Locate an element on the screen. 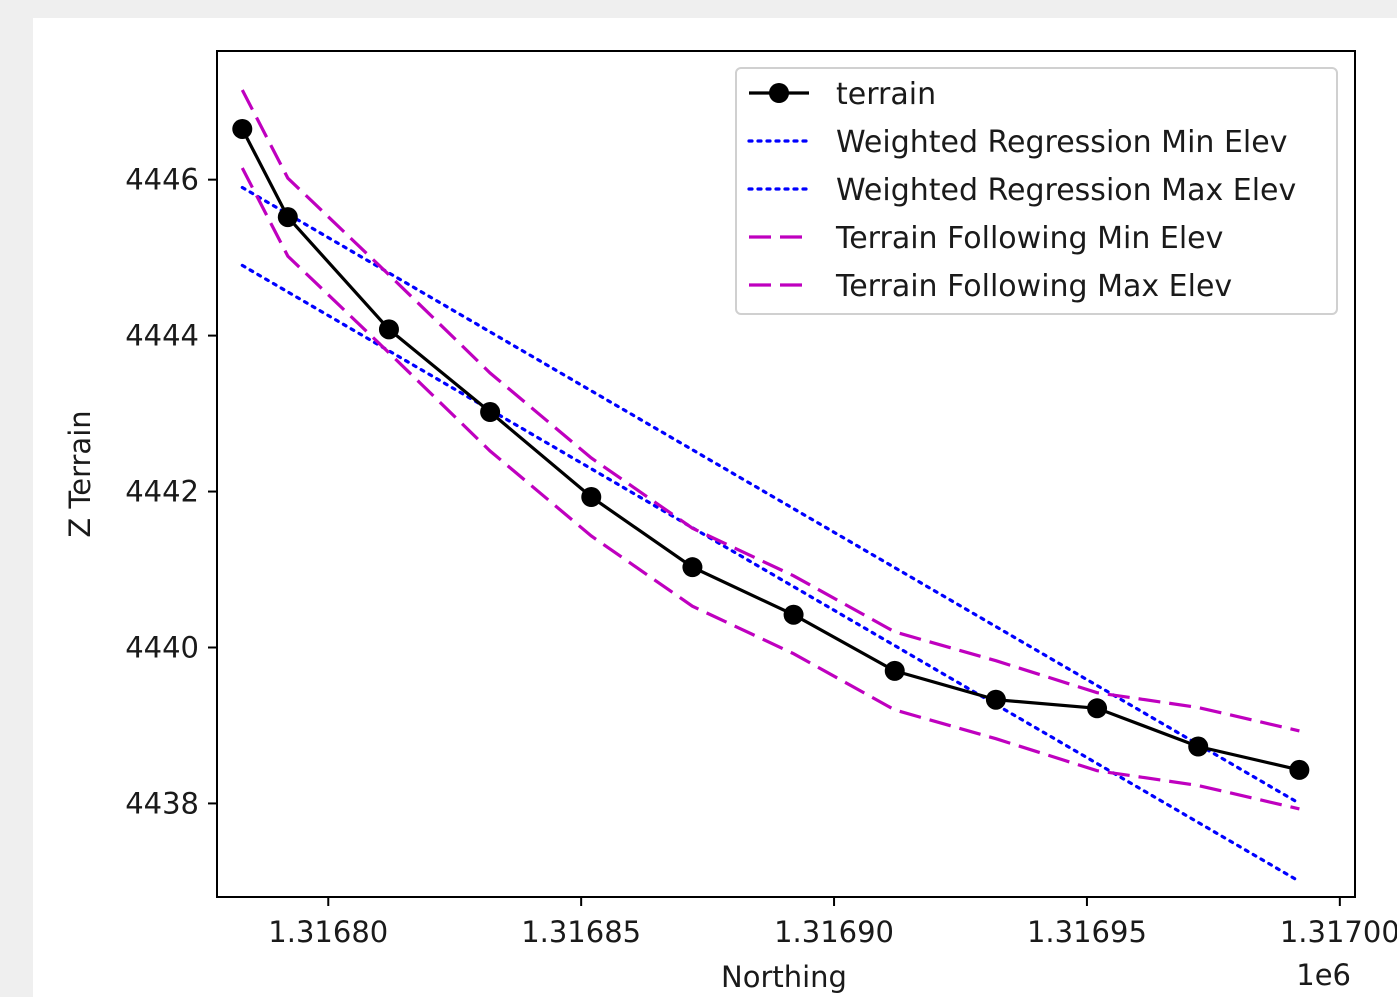  y-tick-label: 4444 is located at coordinates (162, 336).